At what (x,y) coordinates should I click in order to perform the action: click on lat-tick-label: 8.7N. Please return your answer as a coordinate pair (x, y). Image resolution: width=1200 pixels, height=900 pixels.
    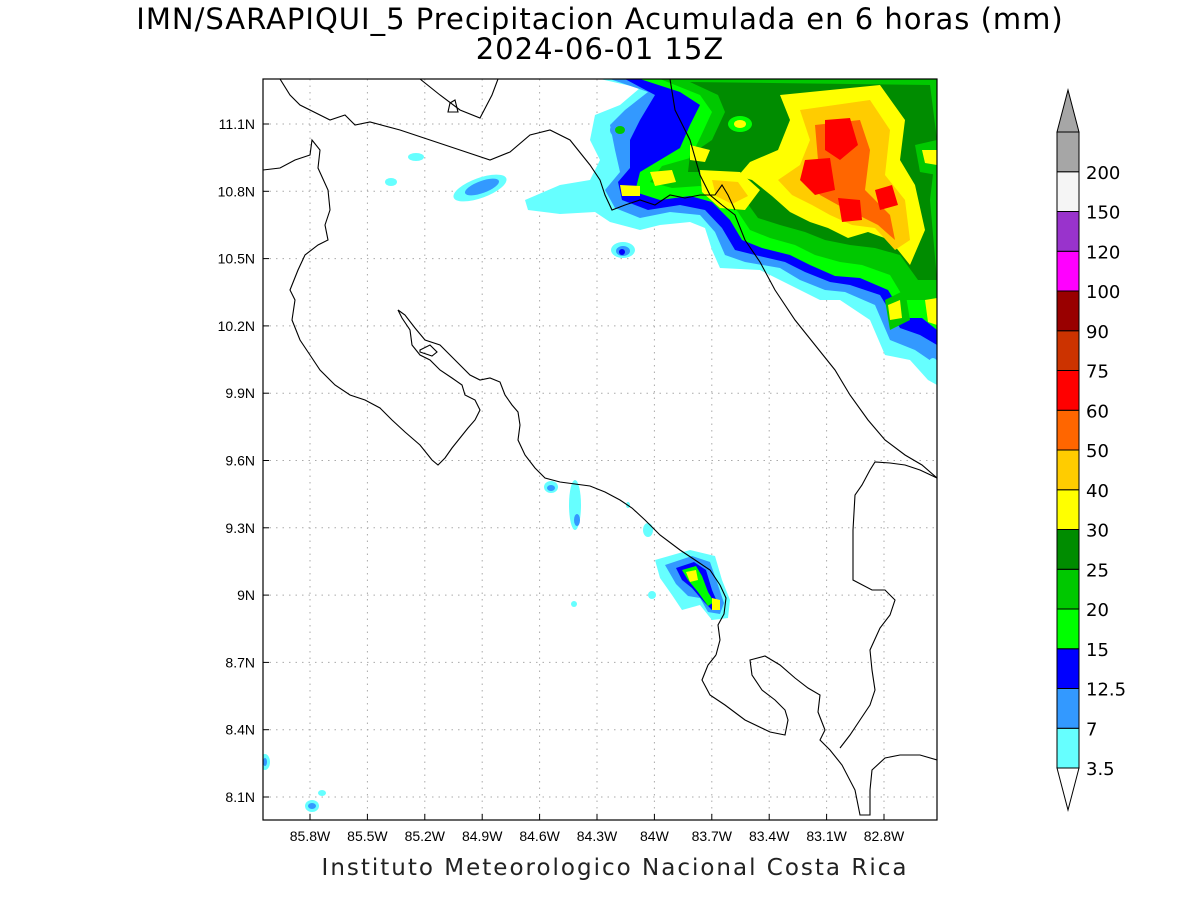
    Looking at the image, I should click on (240, 662).